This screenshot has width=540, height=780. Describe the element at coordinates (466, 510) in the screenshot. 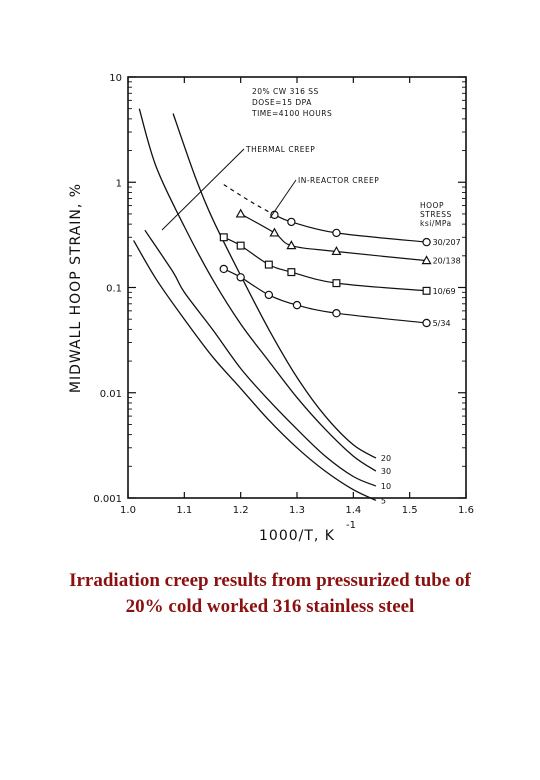

I see `x-tick-label: 1.6` at that location.